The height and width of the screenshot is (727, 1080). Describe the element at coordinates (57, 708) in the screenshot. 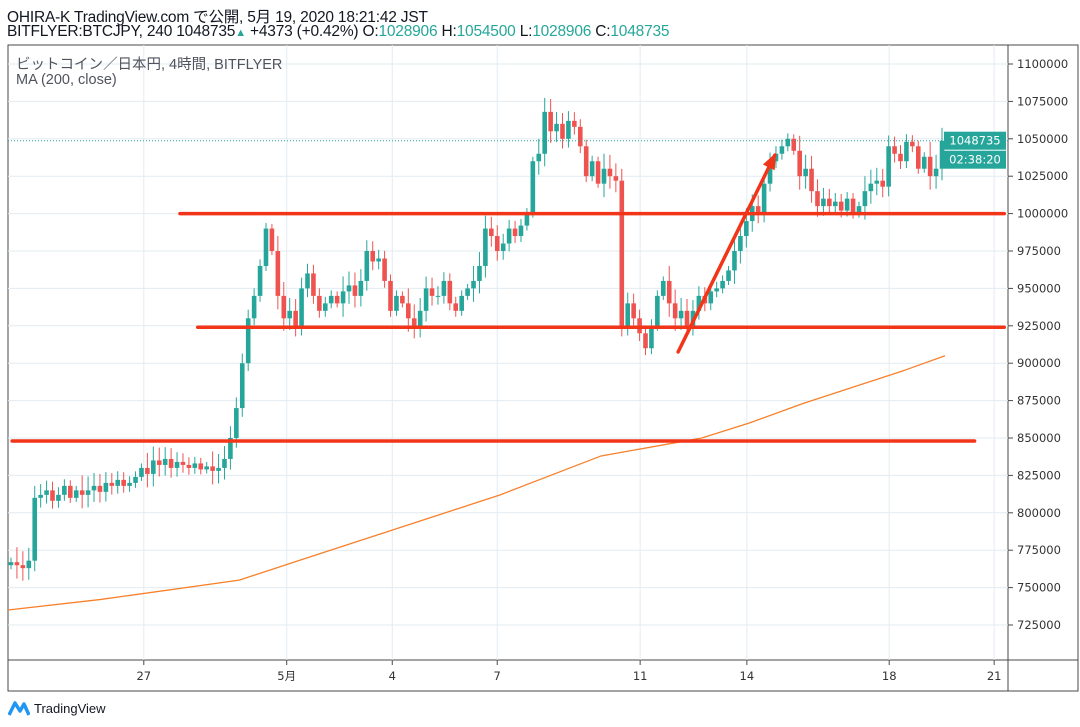

I see `tradingview-logo: TradingView` at that location.